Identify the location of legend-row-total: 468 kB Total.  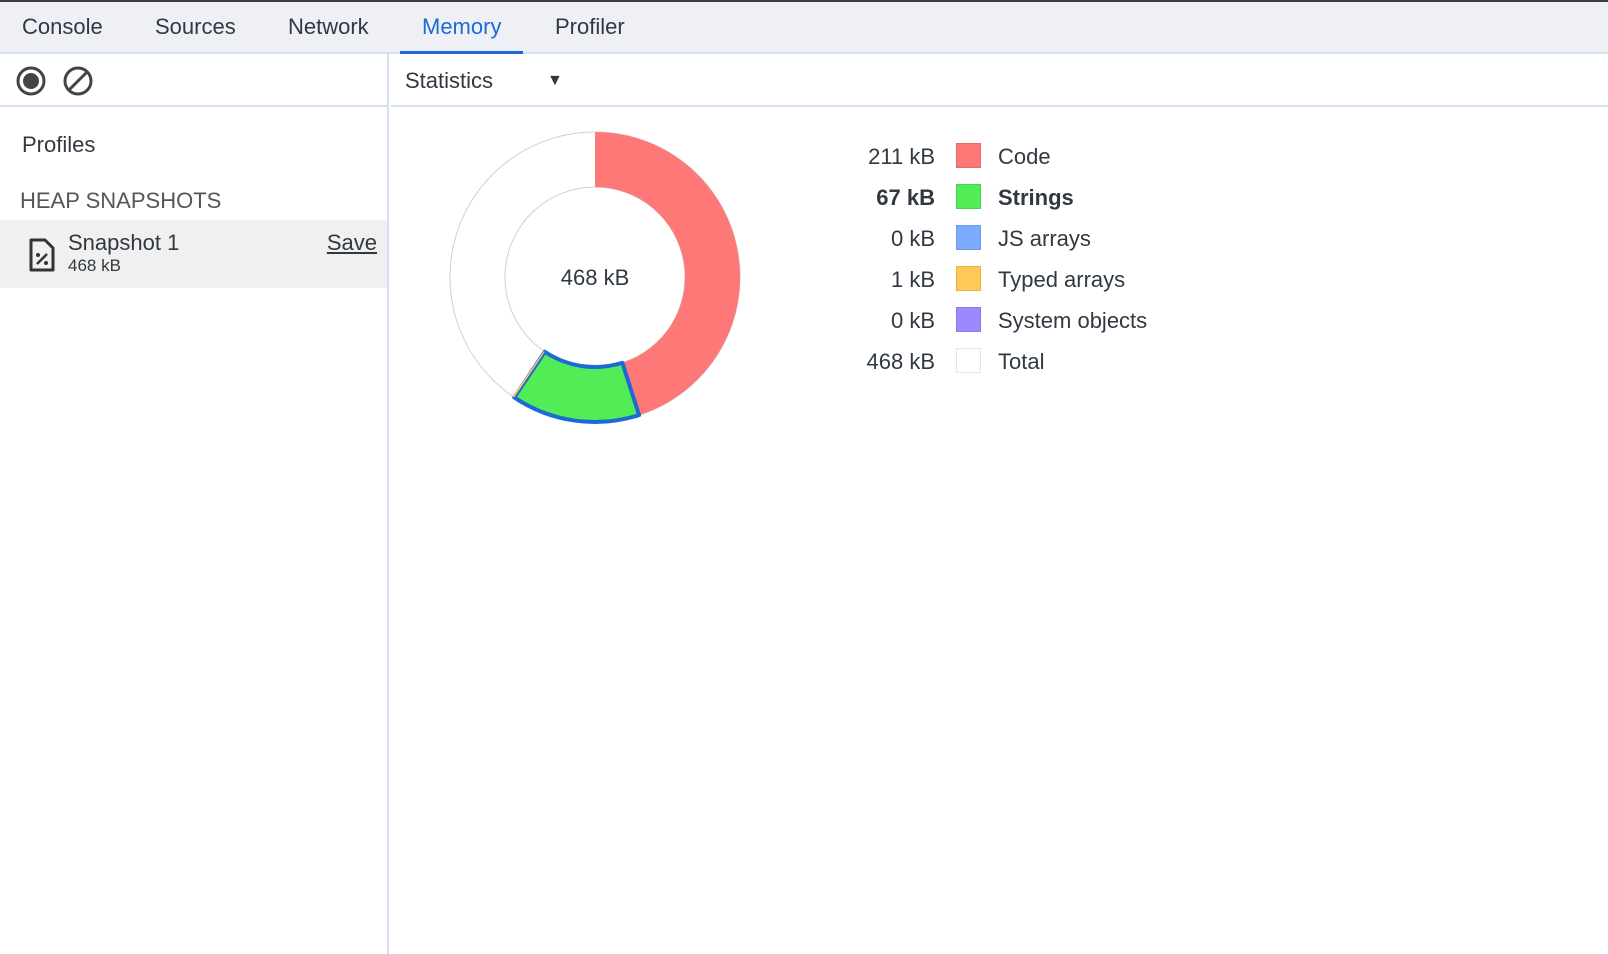
(1040, 363).